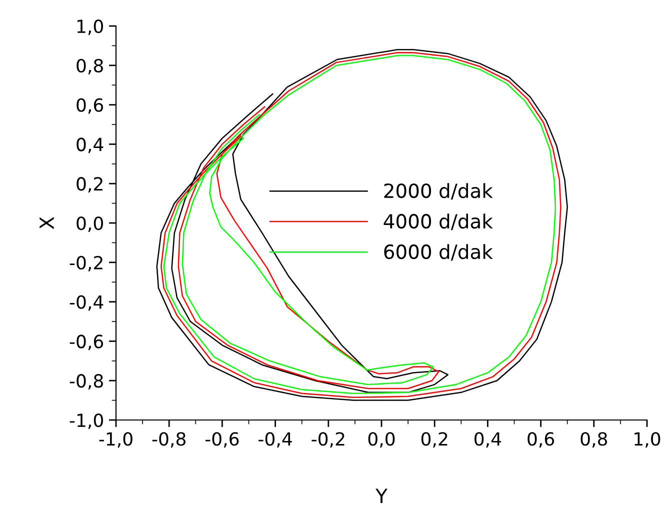  I want to click on y-tick-label: -0,4, so click(87, 303).